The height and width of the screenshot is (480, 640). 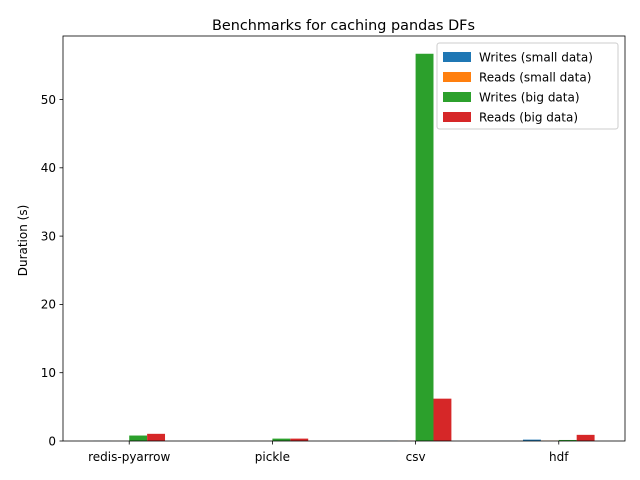 What do you see at coordinates (536, 58) in the screenshot?
I see `legend-label: Writes (small data)` at bounding box center [536, 58].